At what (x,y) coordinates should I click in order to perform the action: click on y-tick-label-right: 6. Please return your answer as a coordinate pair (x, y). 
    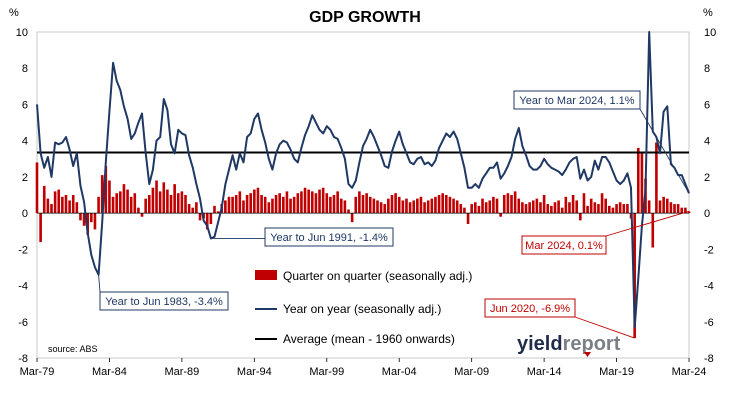
    Looking at the image, I should click on (707, 105).